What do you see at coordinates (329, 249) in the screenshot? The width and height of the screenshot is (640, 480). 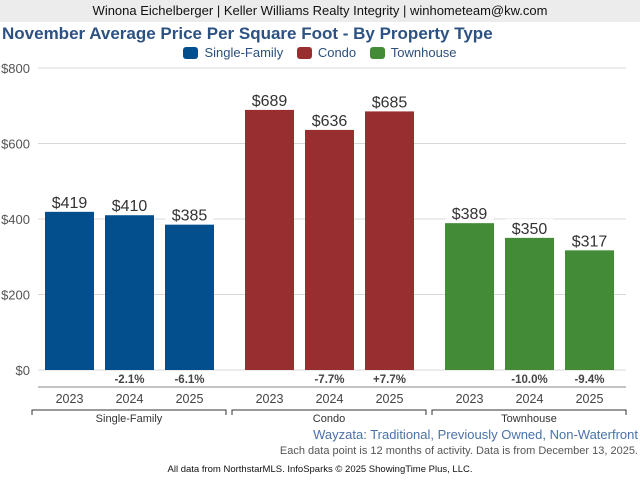 I see `bar-condo-2024` at bounding box center [329, 249].